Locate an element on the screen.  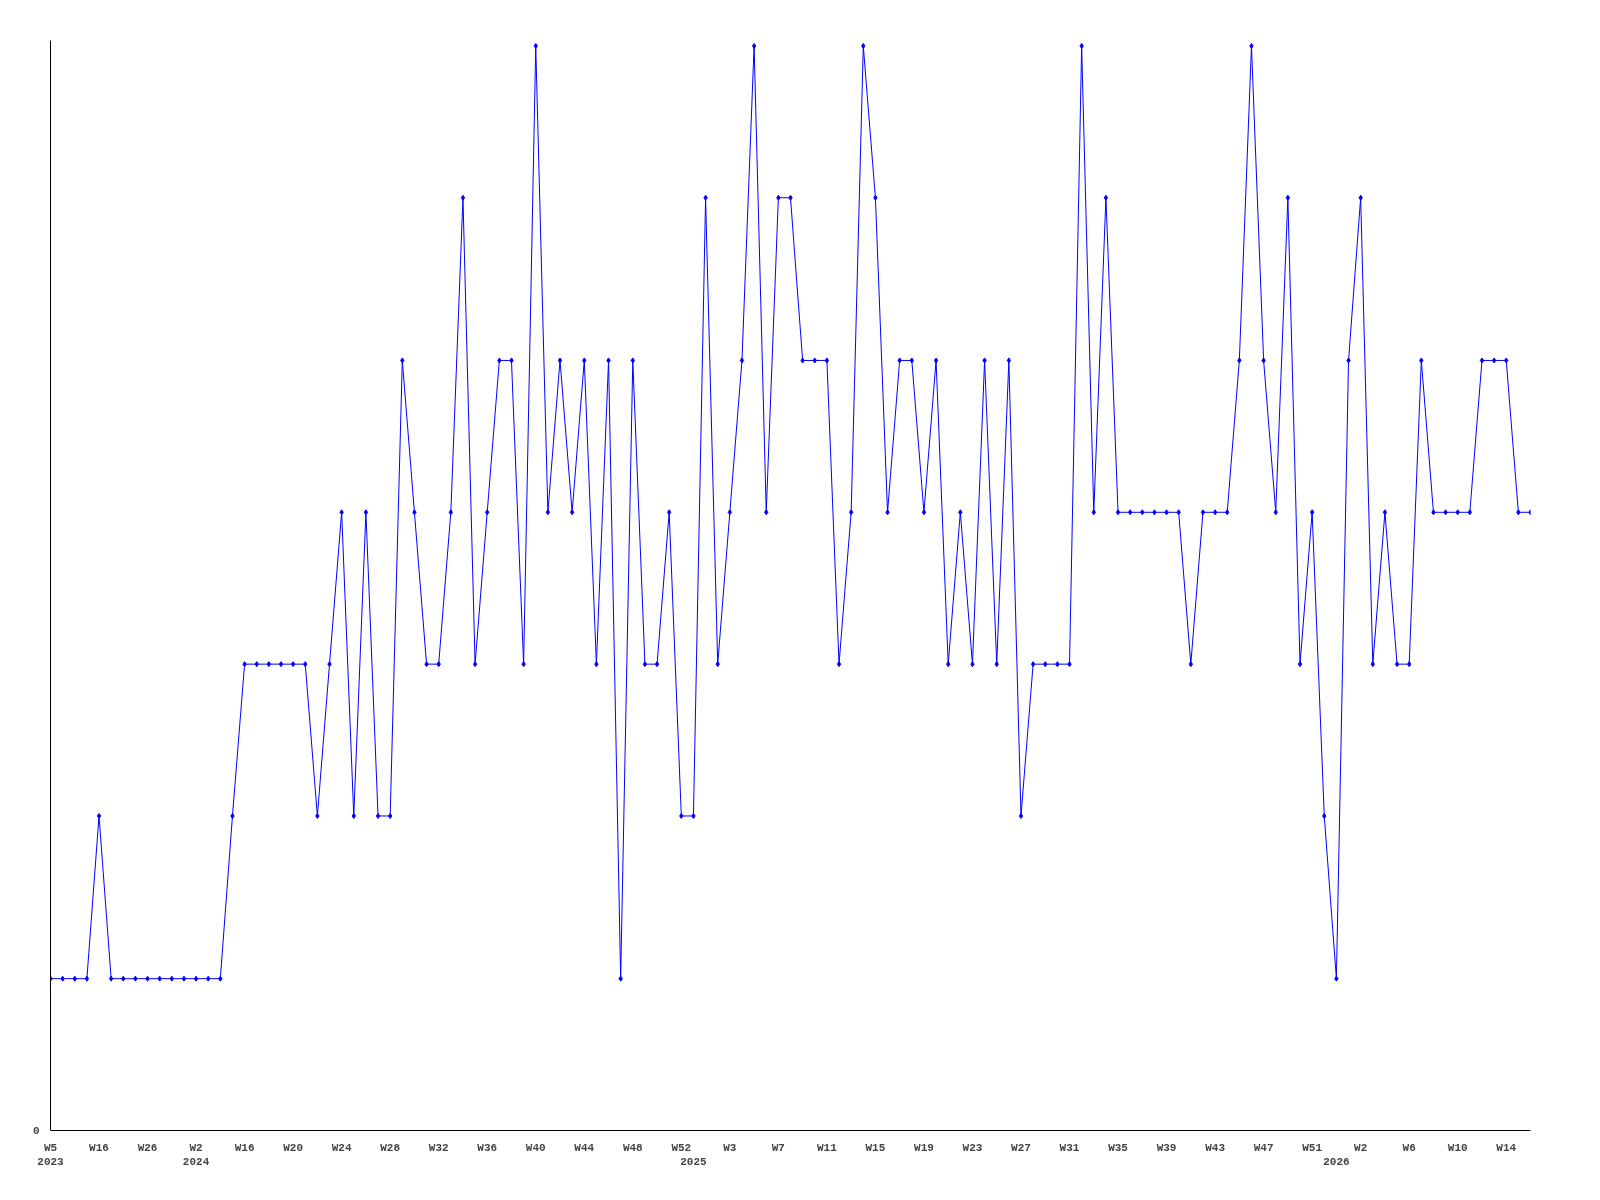
x-tick-label: W51 is located at coordinates (1312, 1147).